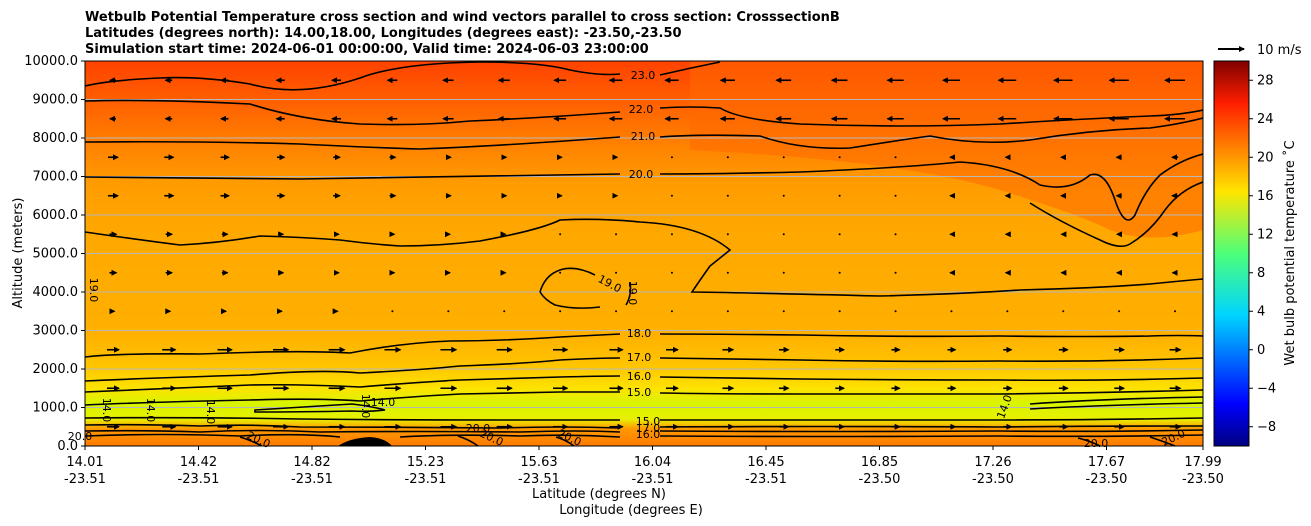 The height and width of the screenshot is (526, 1311). I want to click on y-tick-label: 10000.0, so click(51, 61).